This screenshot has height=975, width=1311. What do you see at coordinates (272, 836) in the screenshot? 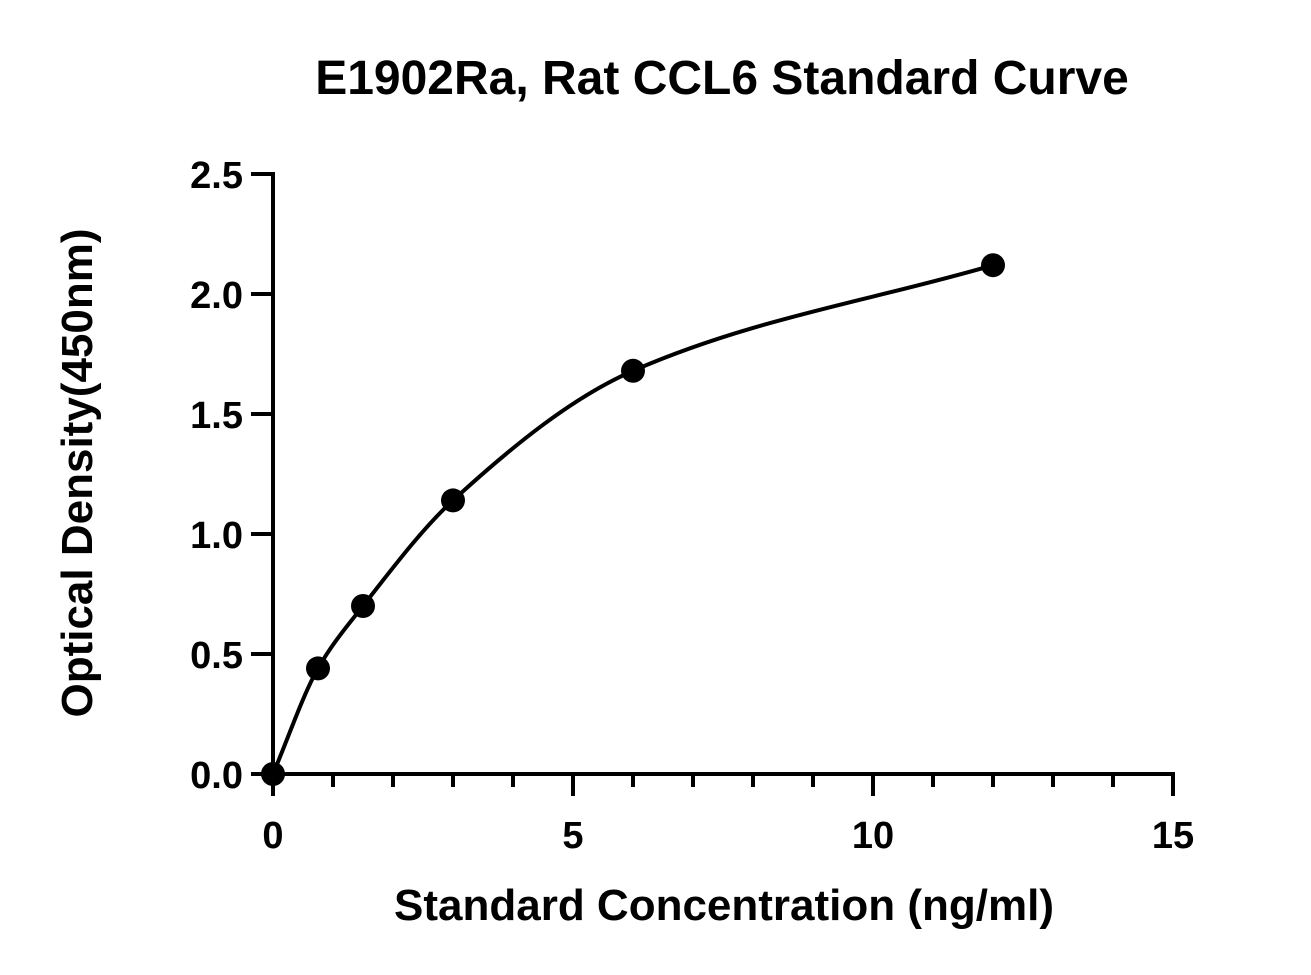
I see `x-tick-label: 0` at bounding box center [272, 836].